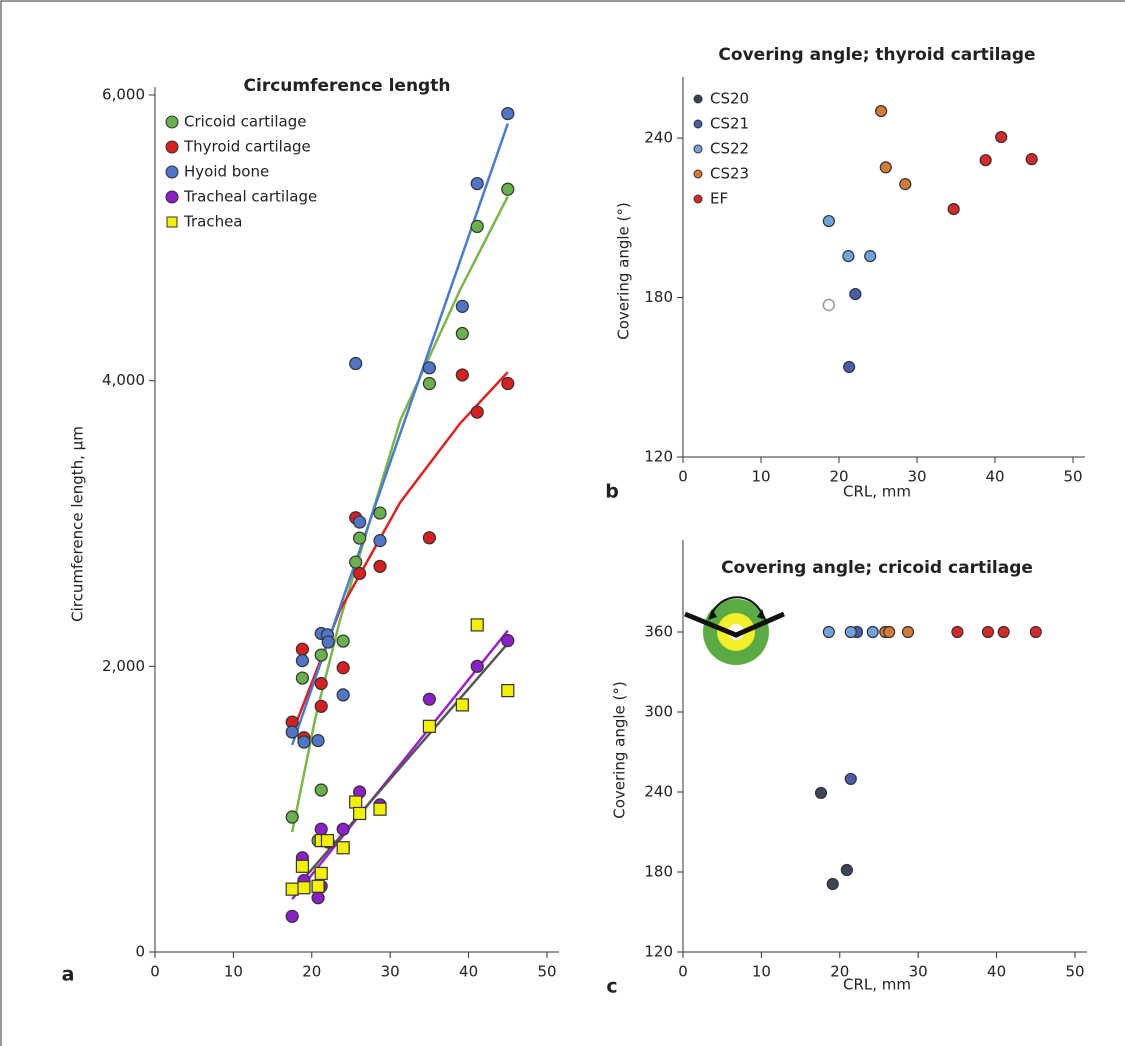 This screenshot has width=1125, height=1046. What do you see at coordinates (876, 55) in the screenshot?
I see `chart-title: Covering angle; thyroid cartilage` at bounding box center [876, 55].